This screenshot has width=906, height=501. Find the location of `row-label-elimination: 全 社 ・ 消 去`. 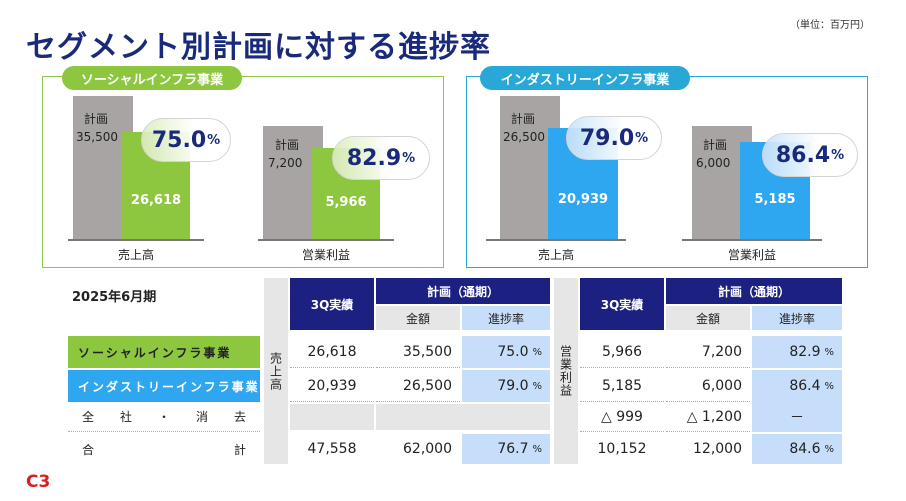

row-label-elimination: 全 社 ・ 消 去 is located at coordinates (164, 417).